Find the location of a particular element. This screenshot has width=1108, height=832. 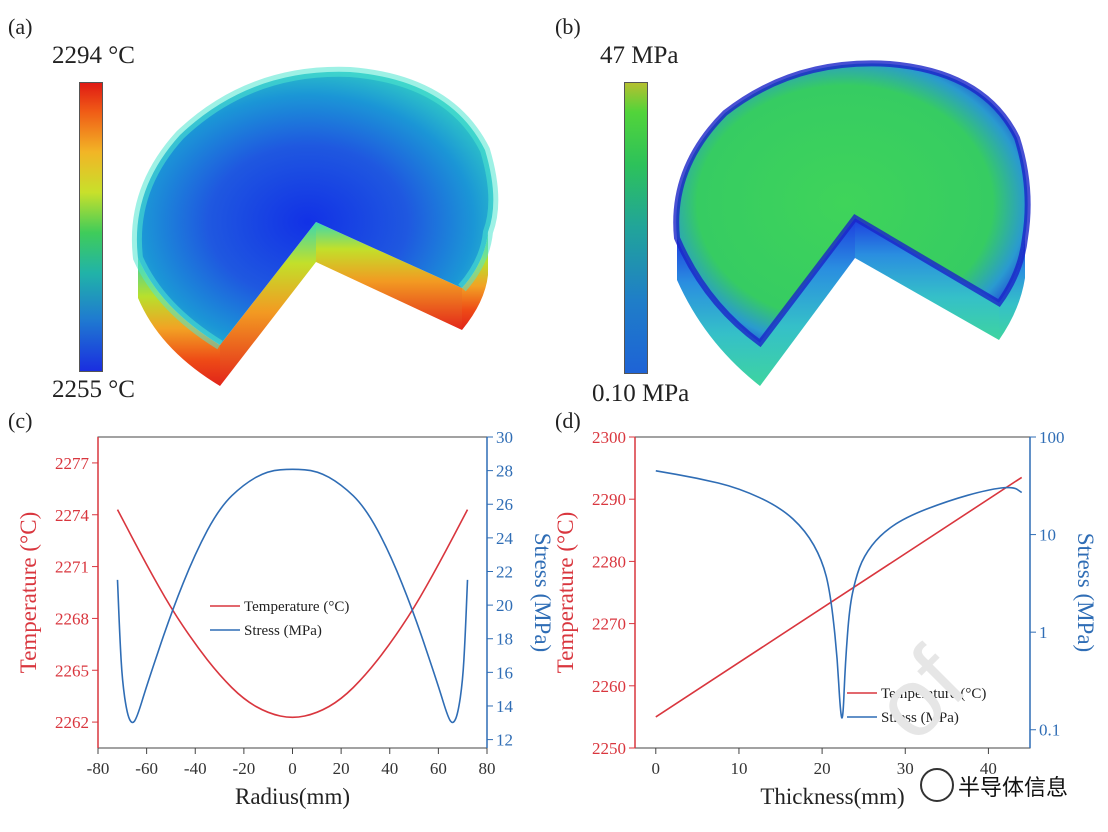

y-right-tick-label: 24 is located at coordinates (505, 538).